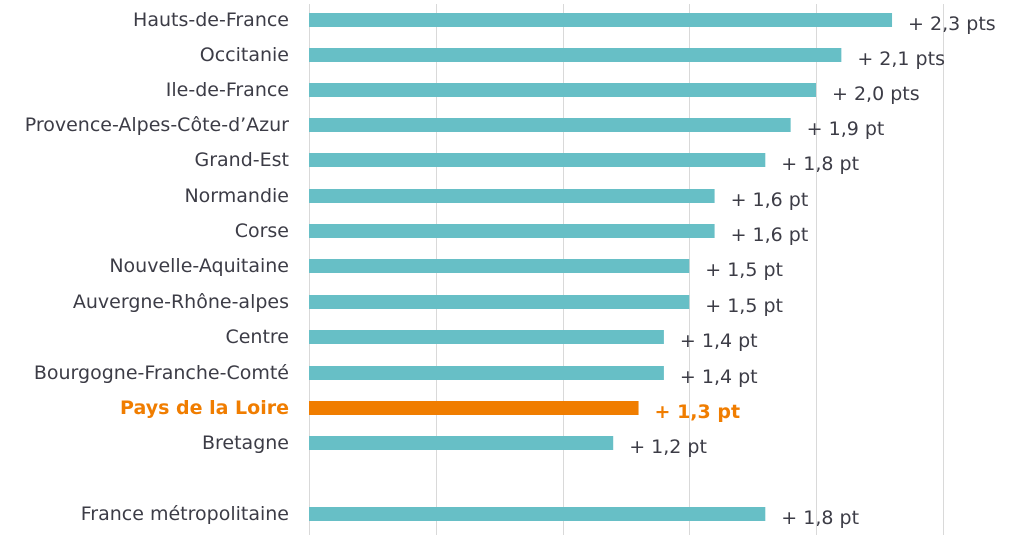 This screenshot has width=1024, height=537. What do you see at coordinates (242, 160) in the screenshot?
I see `category-label-4: Grand-Est` at bounding box center [242, 160].